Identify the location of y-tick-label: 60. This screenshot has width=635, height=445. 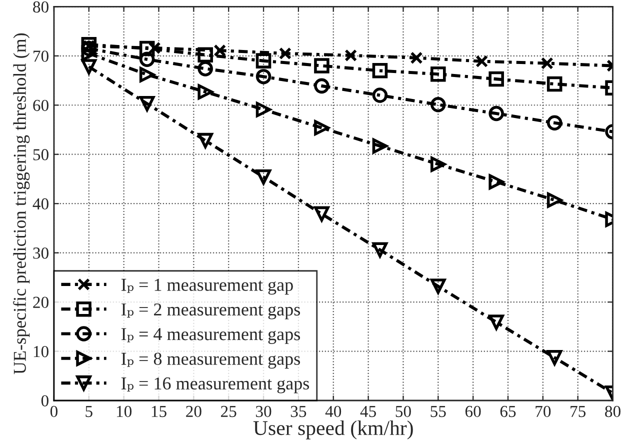
(40, 106).